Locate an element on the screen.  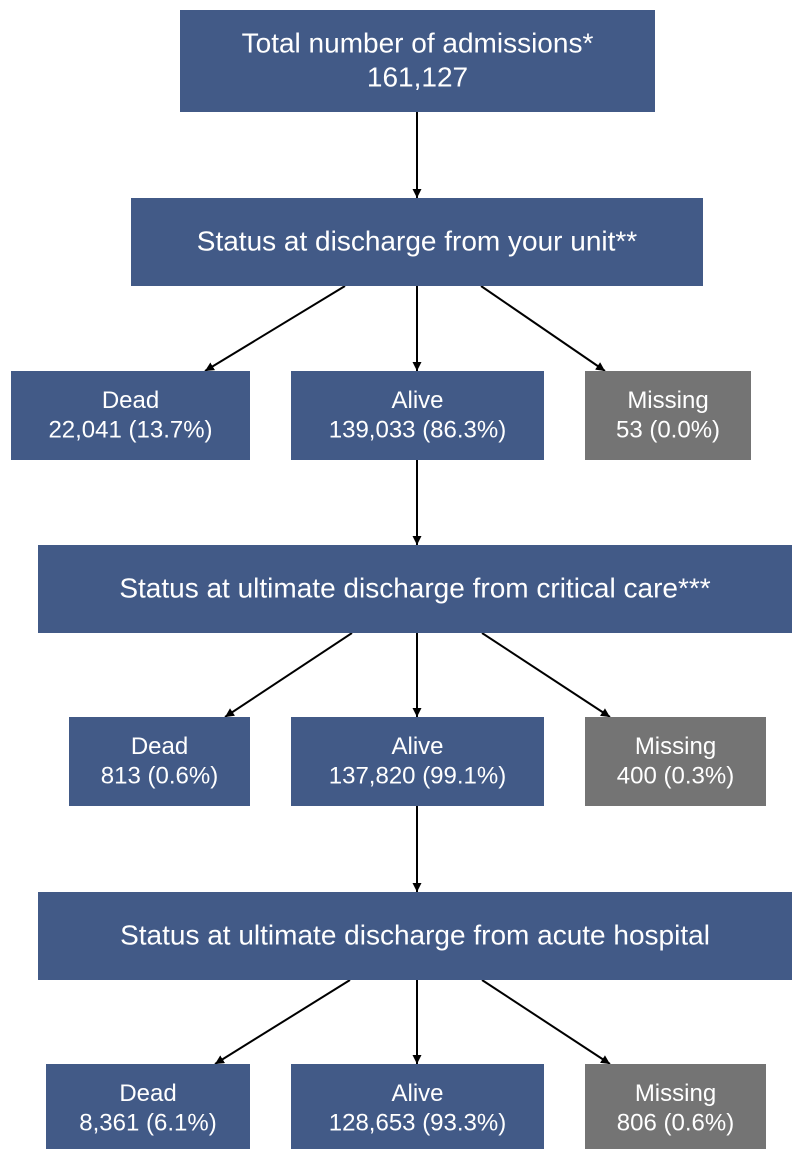
node-label: 137,820 (99.1%) is located at coordinates (417, 775).